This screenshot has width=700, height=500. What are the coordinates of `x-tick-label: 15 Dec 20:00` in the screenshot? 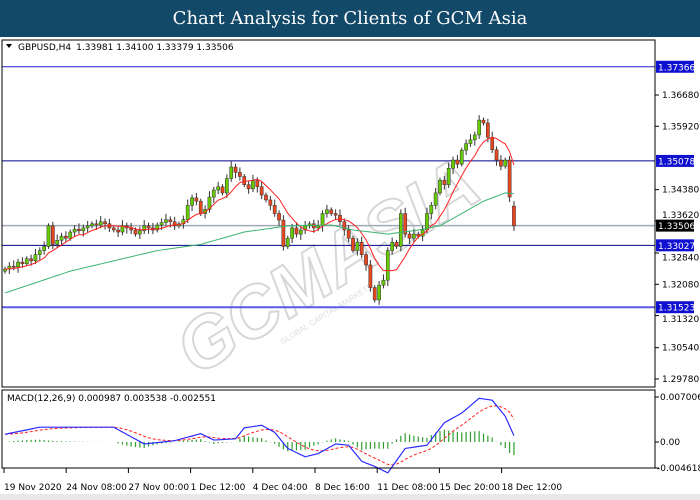 It's located at (469, 488).